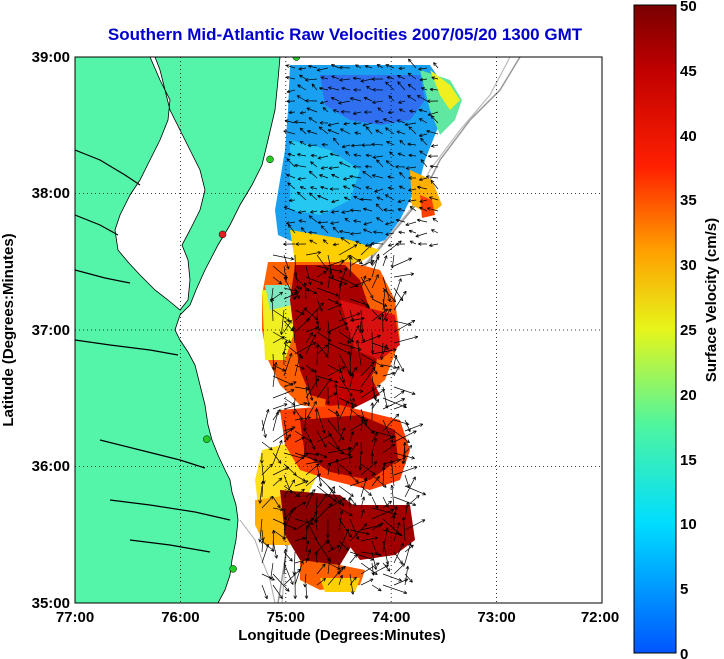  Describe the element at coordinates (496, 617) in the screenshot. I see `x-tick-label: 73:00` at that location.